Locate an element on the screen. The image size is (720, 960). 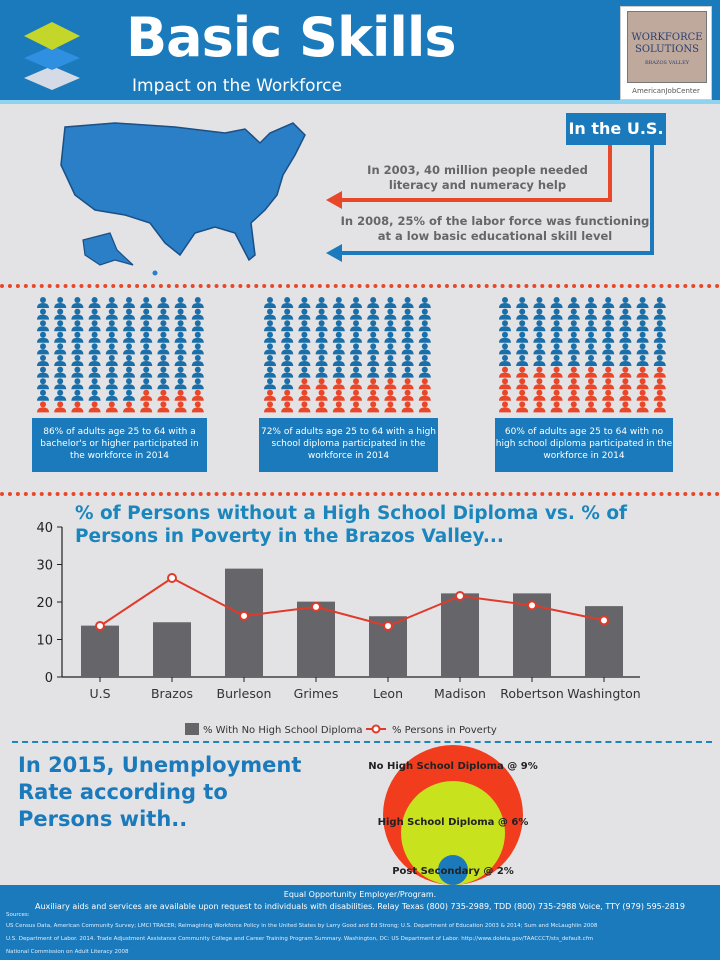
y-tick-label: 40 is located at coordinates (44, 528).